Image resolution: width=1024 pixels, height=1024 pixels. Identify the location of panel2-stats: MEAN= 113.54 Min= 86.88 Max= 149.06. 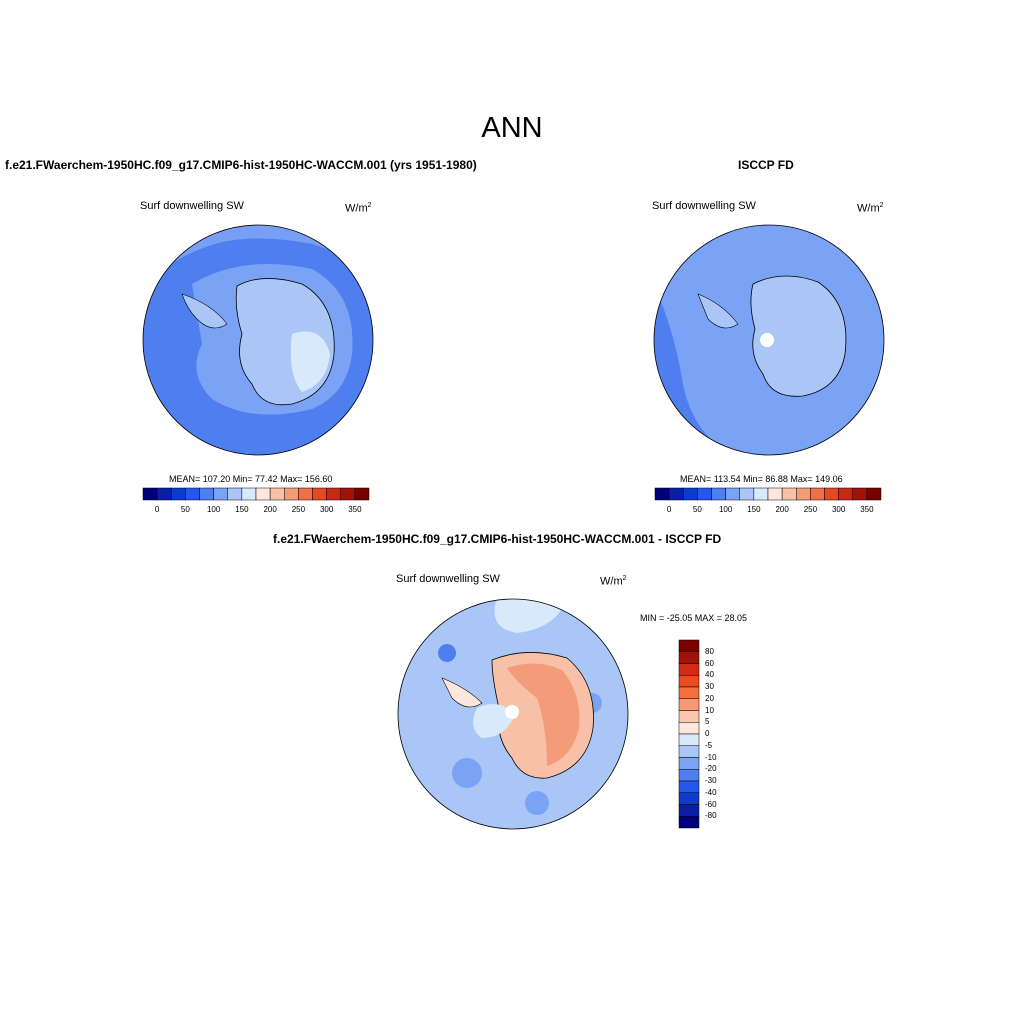
(761, 479).